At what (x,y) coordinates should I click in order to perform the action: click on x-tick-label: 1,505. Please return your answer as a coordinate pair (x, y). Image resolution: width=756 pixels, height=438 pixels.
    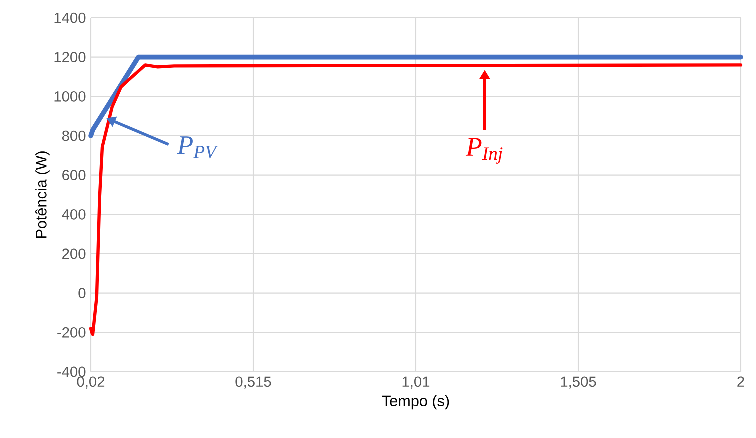
    Looking at the image, I should click on (578, 382).